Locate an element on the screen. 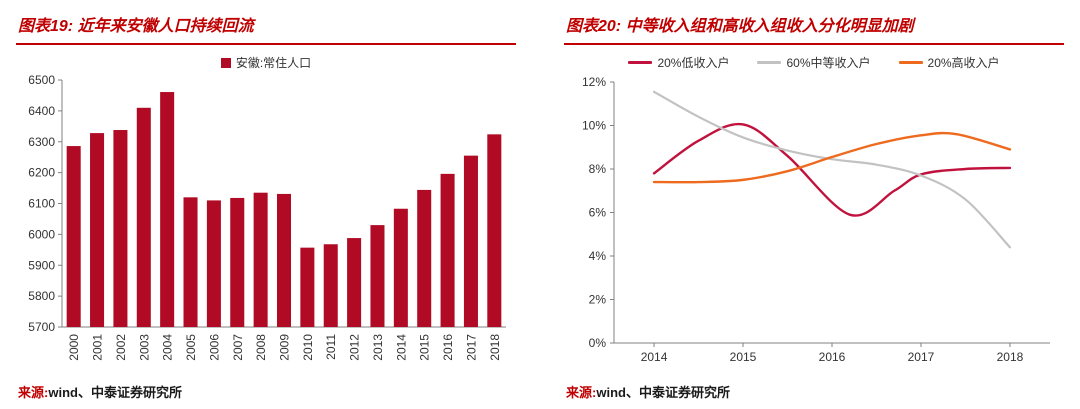 Image resolution: width=1080 pixels, height=409 pixels. figure-20-legend: 20%低收入户 60%中等收入户 20%高收入户 is located at coordinates (814, 58).